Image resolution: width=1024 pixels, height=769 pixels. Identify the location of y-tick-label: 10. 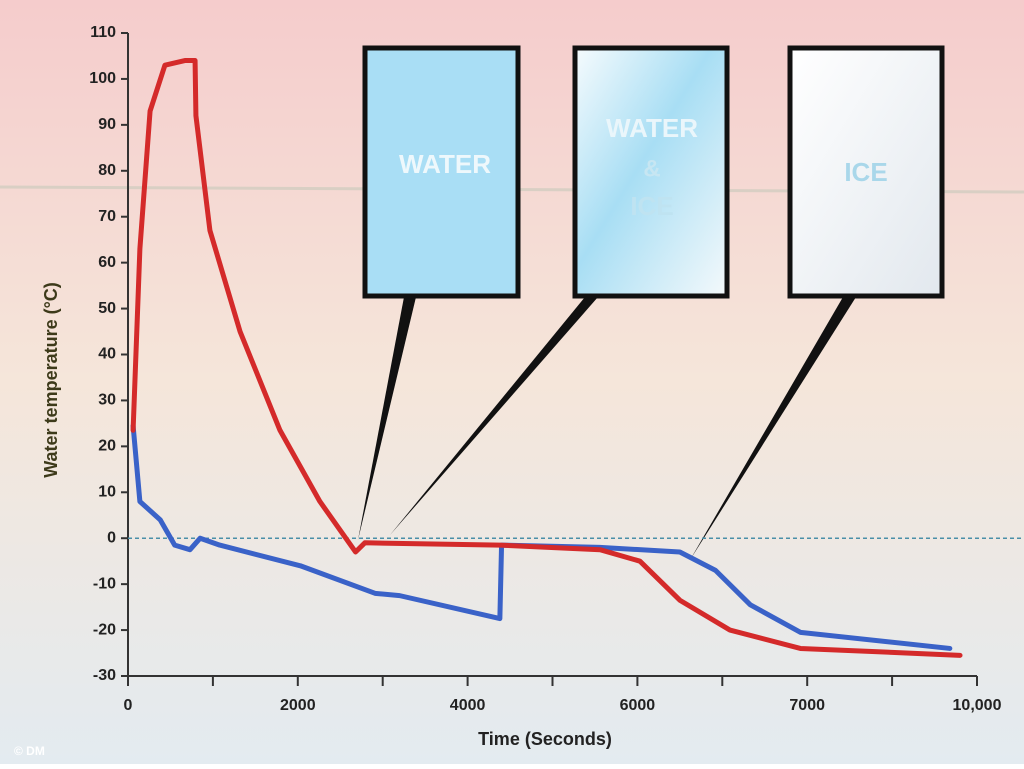
(107, 492).